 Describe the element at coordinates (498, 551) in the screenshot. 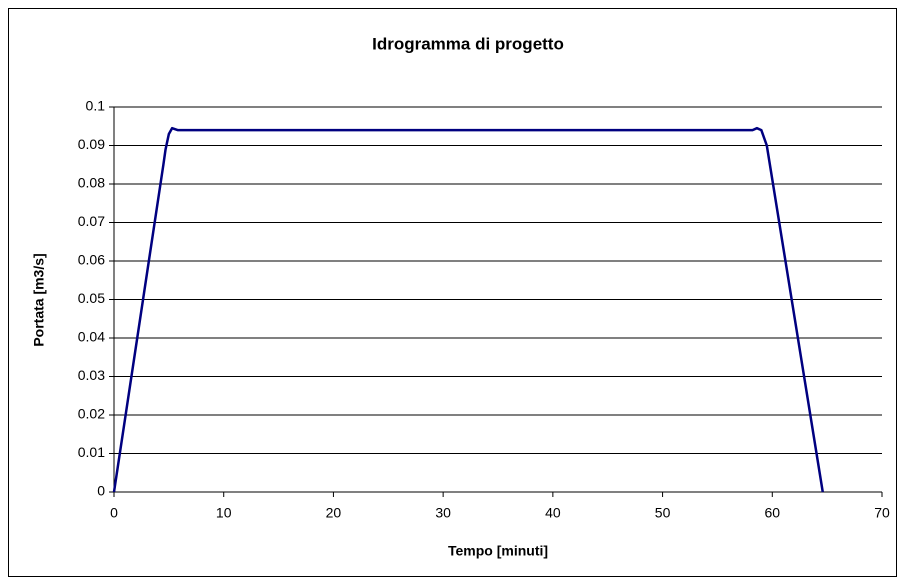

I see `x-axis-label: Tempo [minuti]` at that location.